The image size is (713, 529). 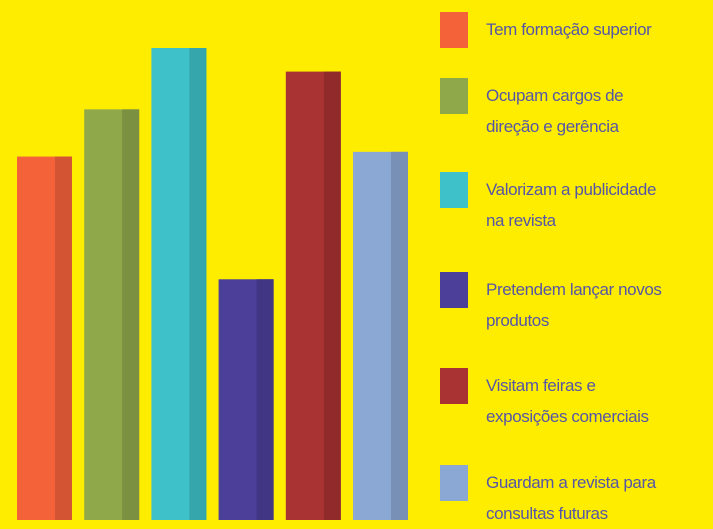 What do you see at coordinates (569, 29) in the screenshot?
I see `legend-label: Tem formação superior` at bounding box center [569, 29].